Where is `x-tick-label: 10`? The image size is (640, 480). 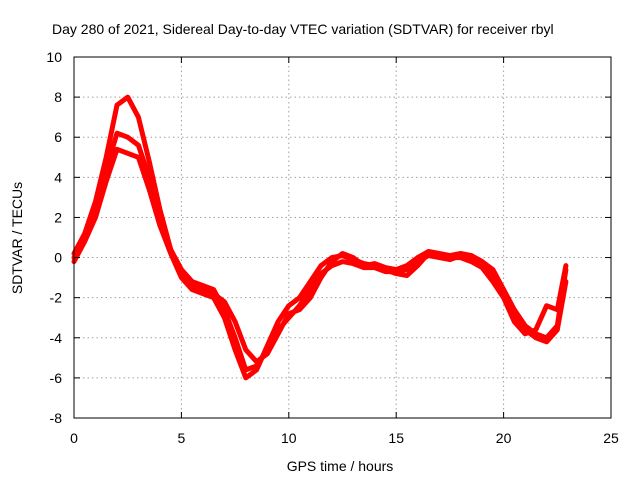 x-tick-label: 10 is located at coordinates (289, 438).